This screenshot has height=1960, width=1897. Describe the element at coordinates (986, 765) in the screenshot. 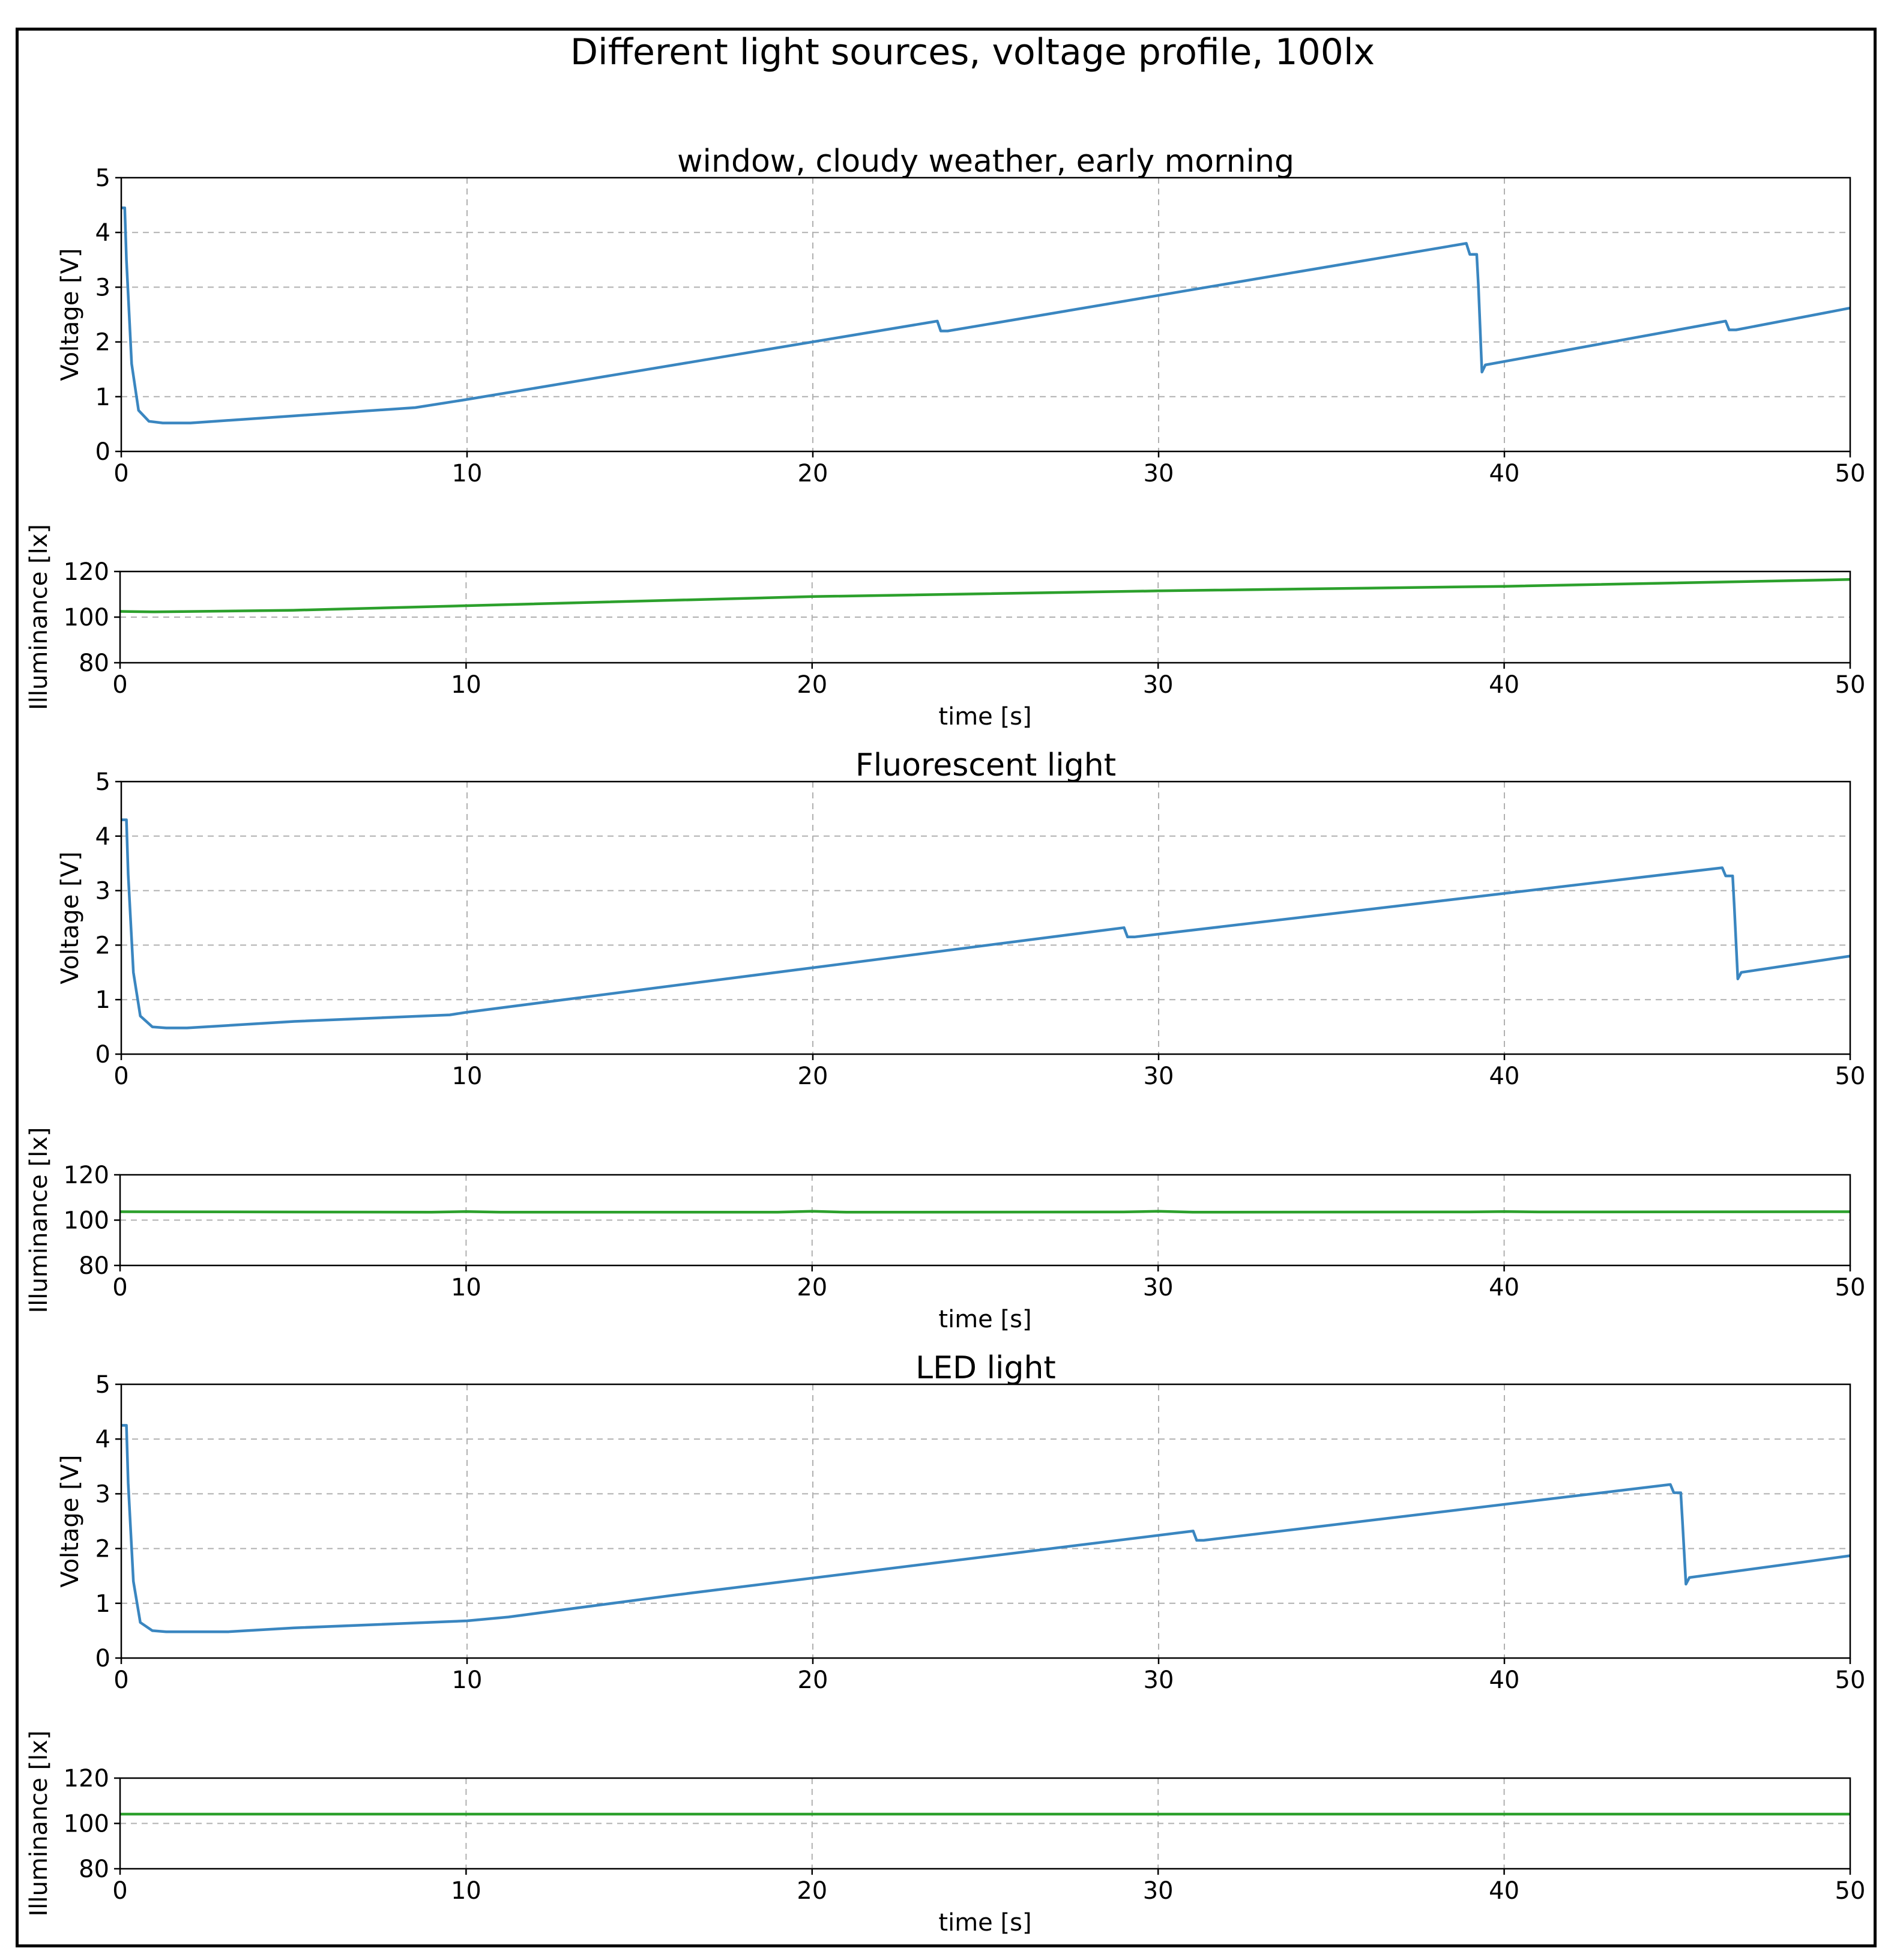

I see `subplot-title: Fluorescent light` at that location.